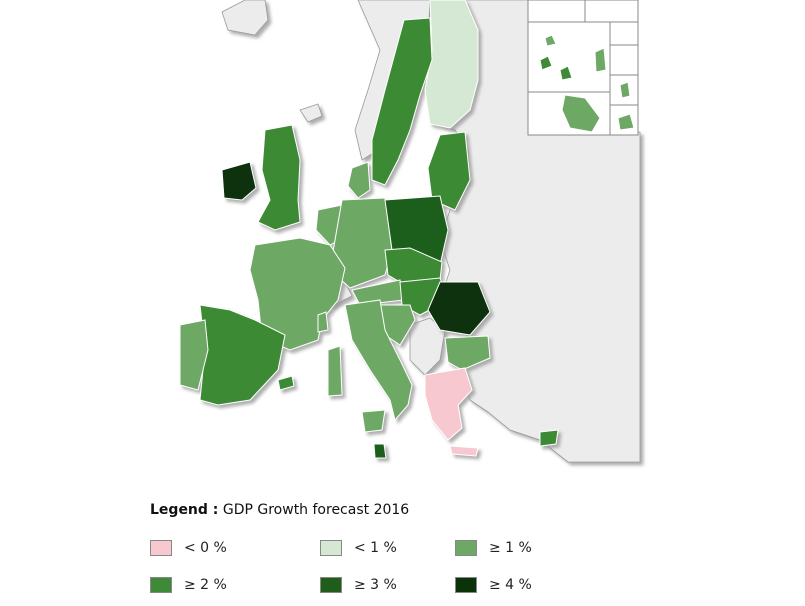  Describe the element at coordinates (316, 510) in the screenshot. I see `legend-title-text: GDP Growth forecast 2016` at that location.